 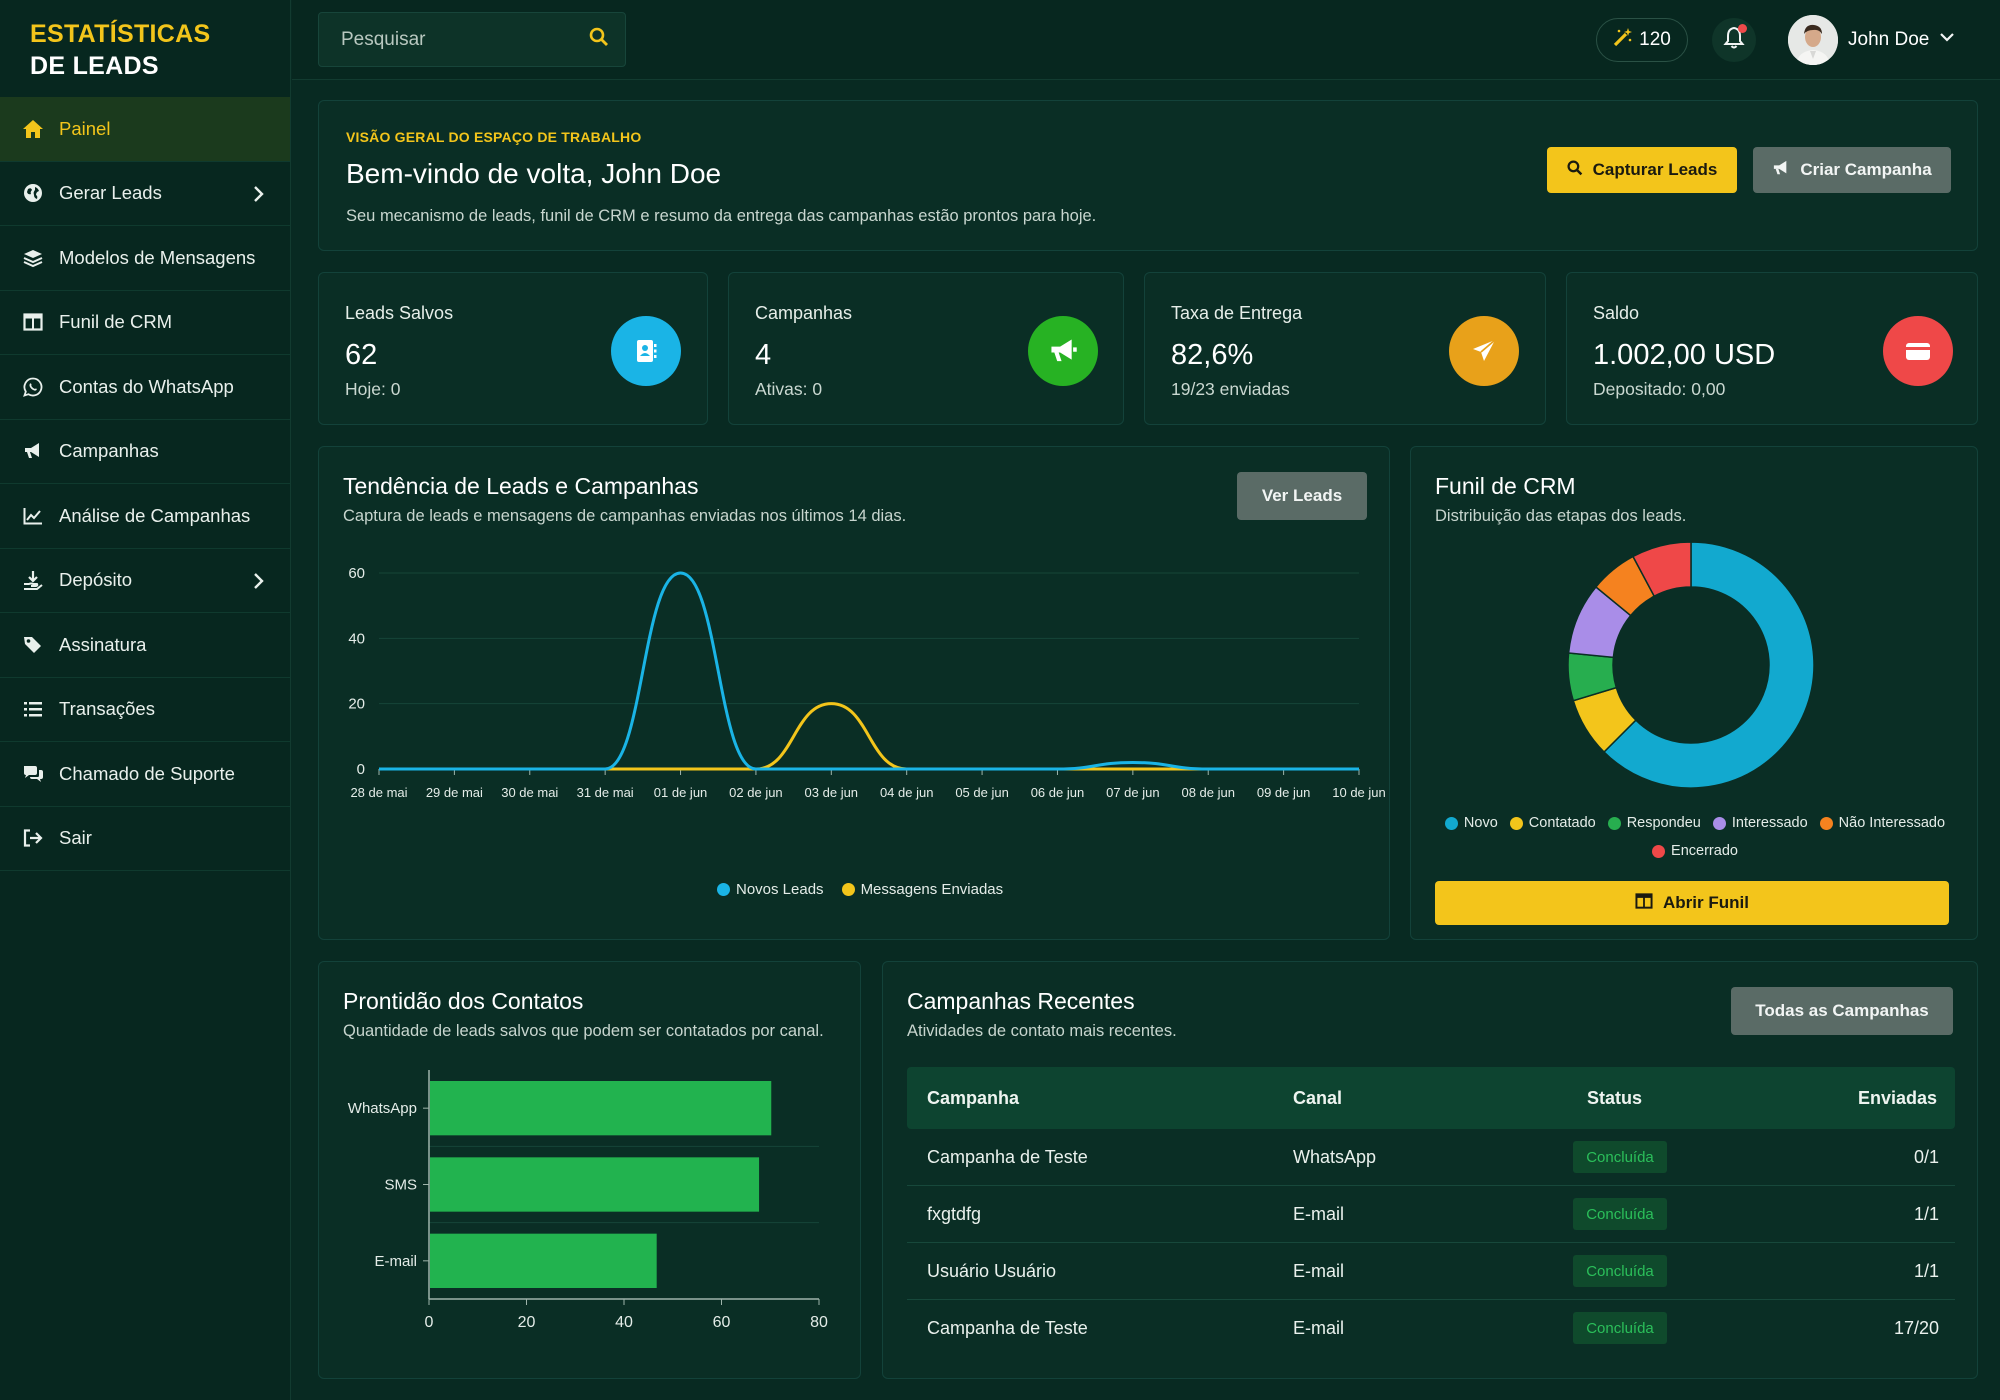 What do you see at coordinates (1615, 1098) in the screenshot?
I see `column-header: Status` at bounding box center [1615, 1098].